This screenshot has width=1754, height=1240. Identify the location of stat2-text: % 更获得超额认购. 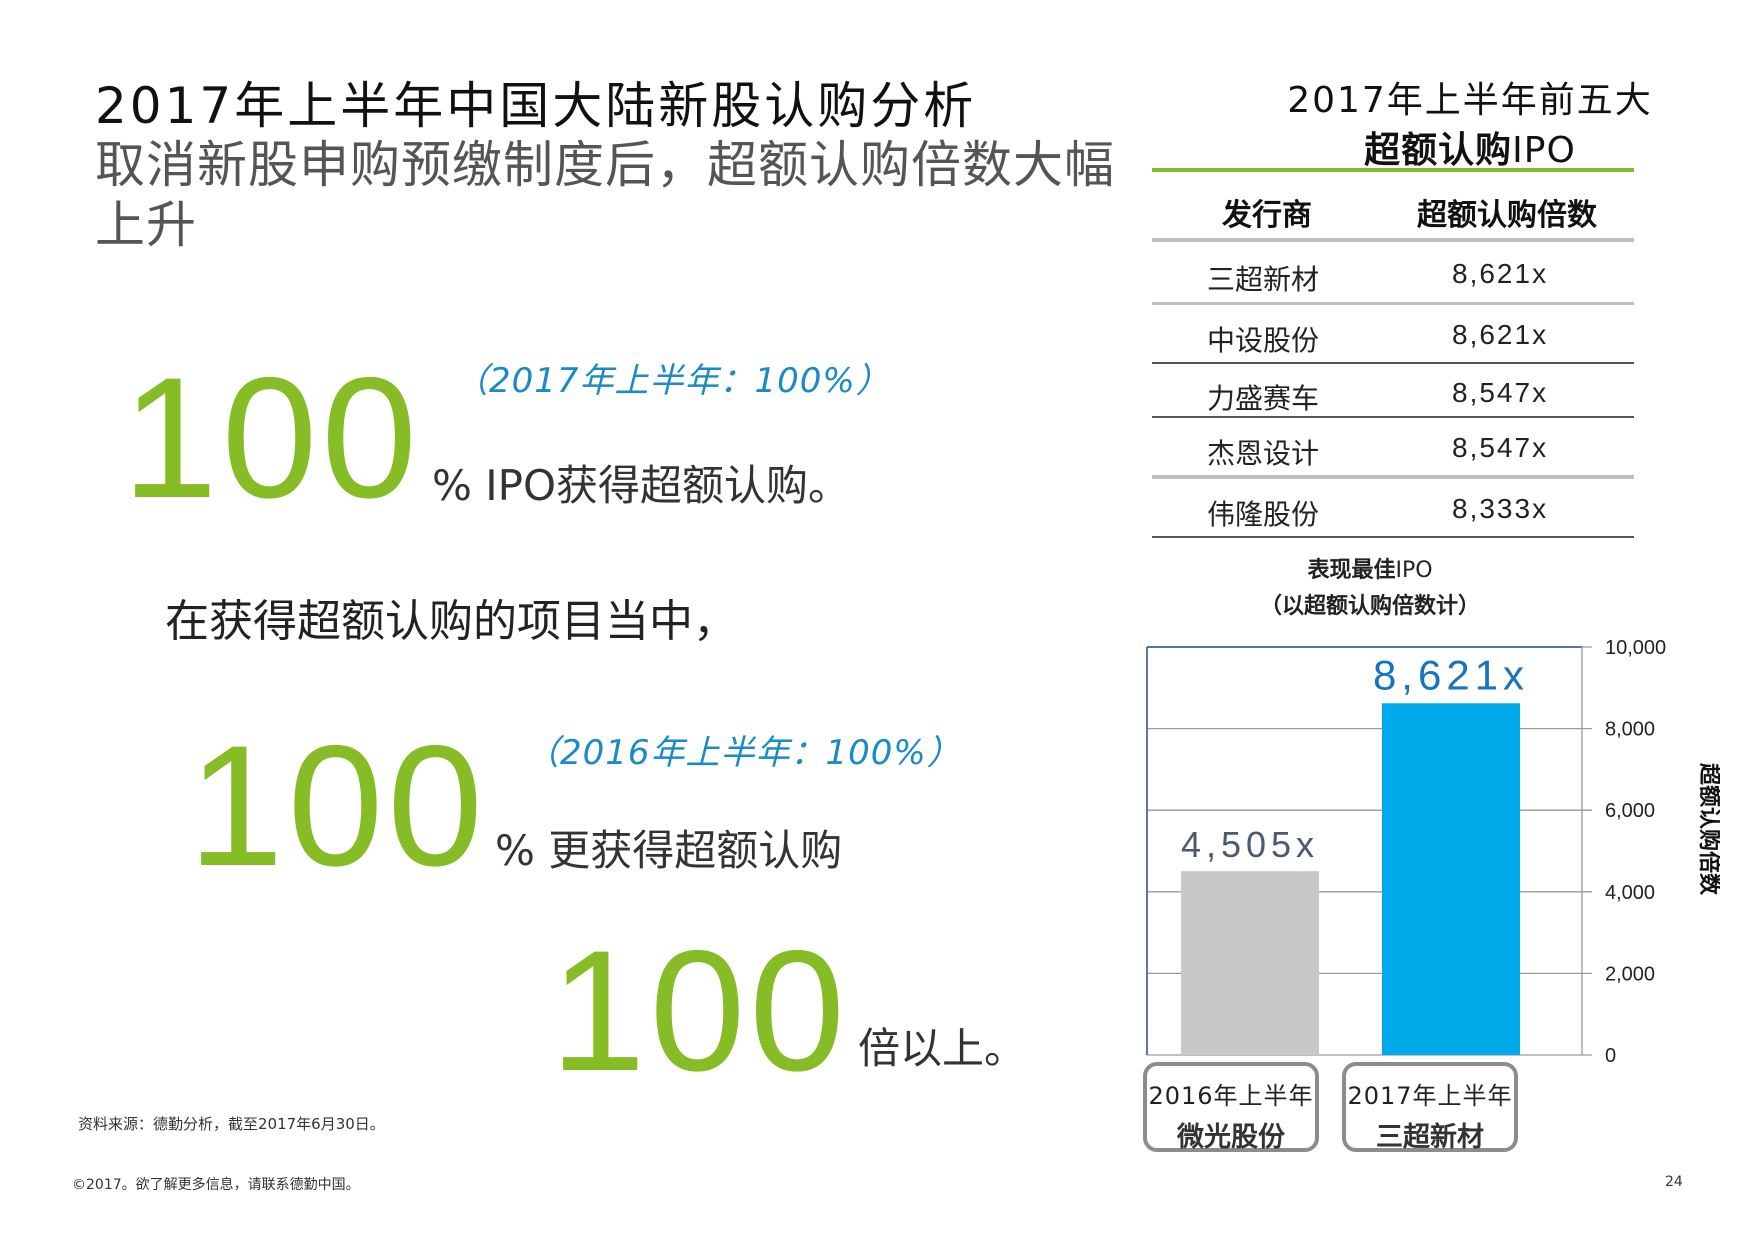
(669, 850).